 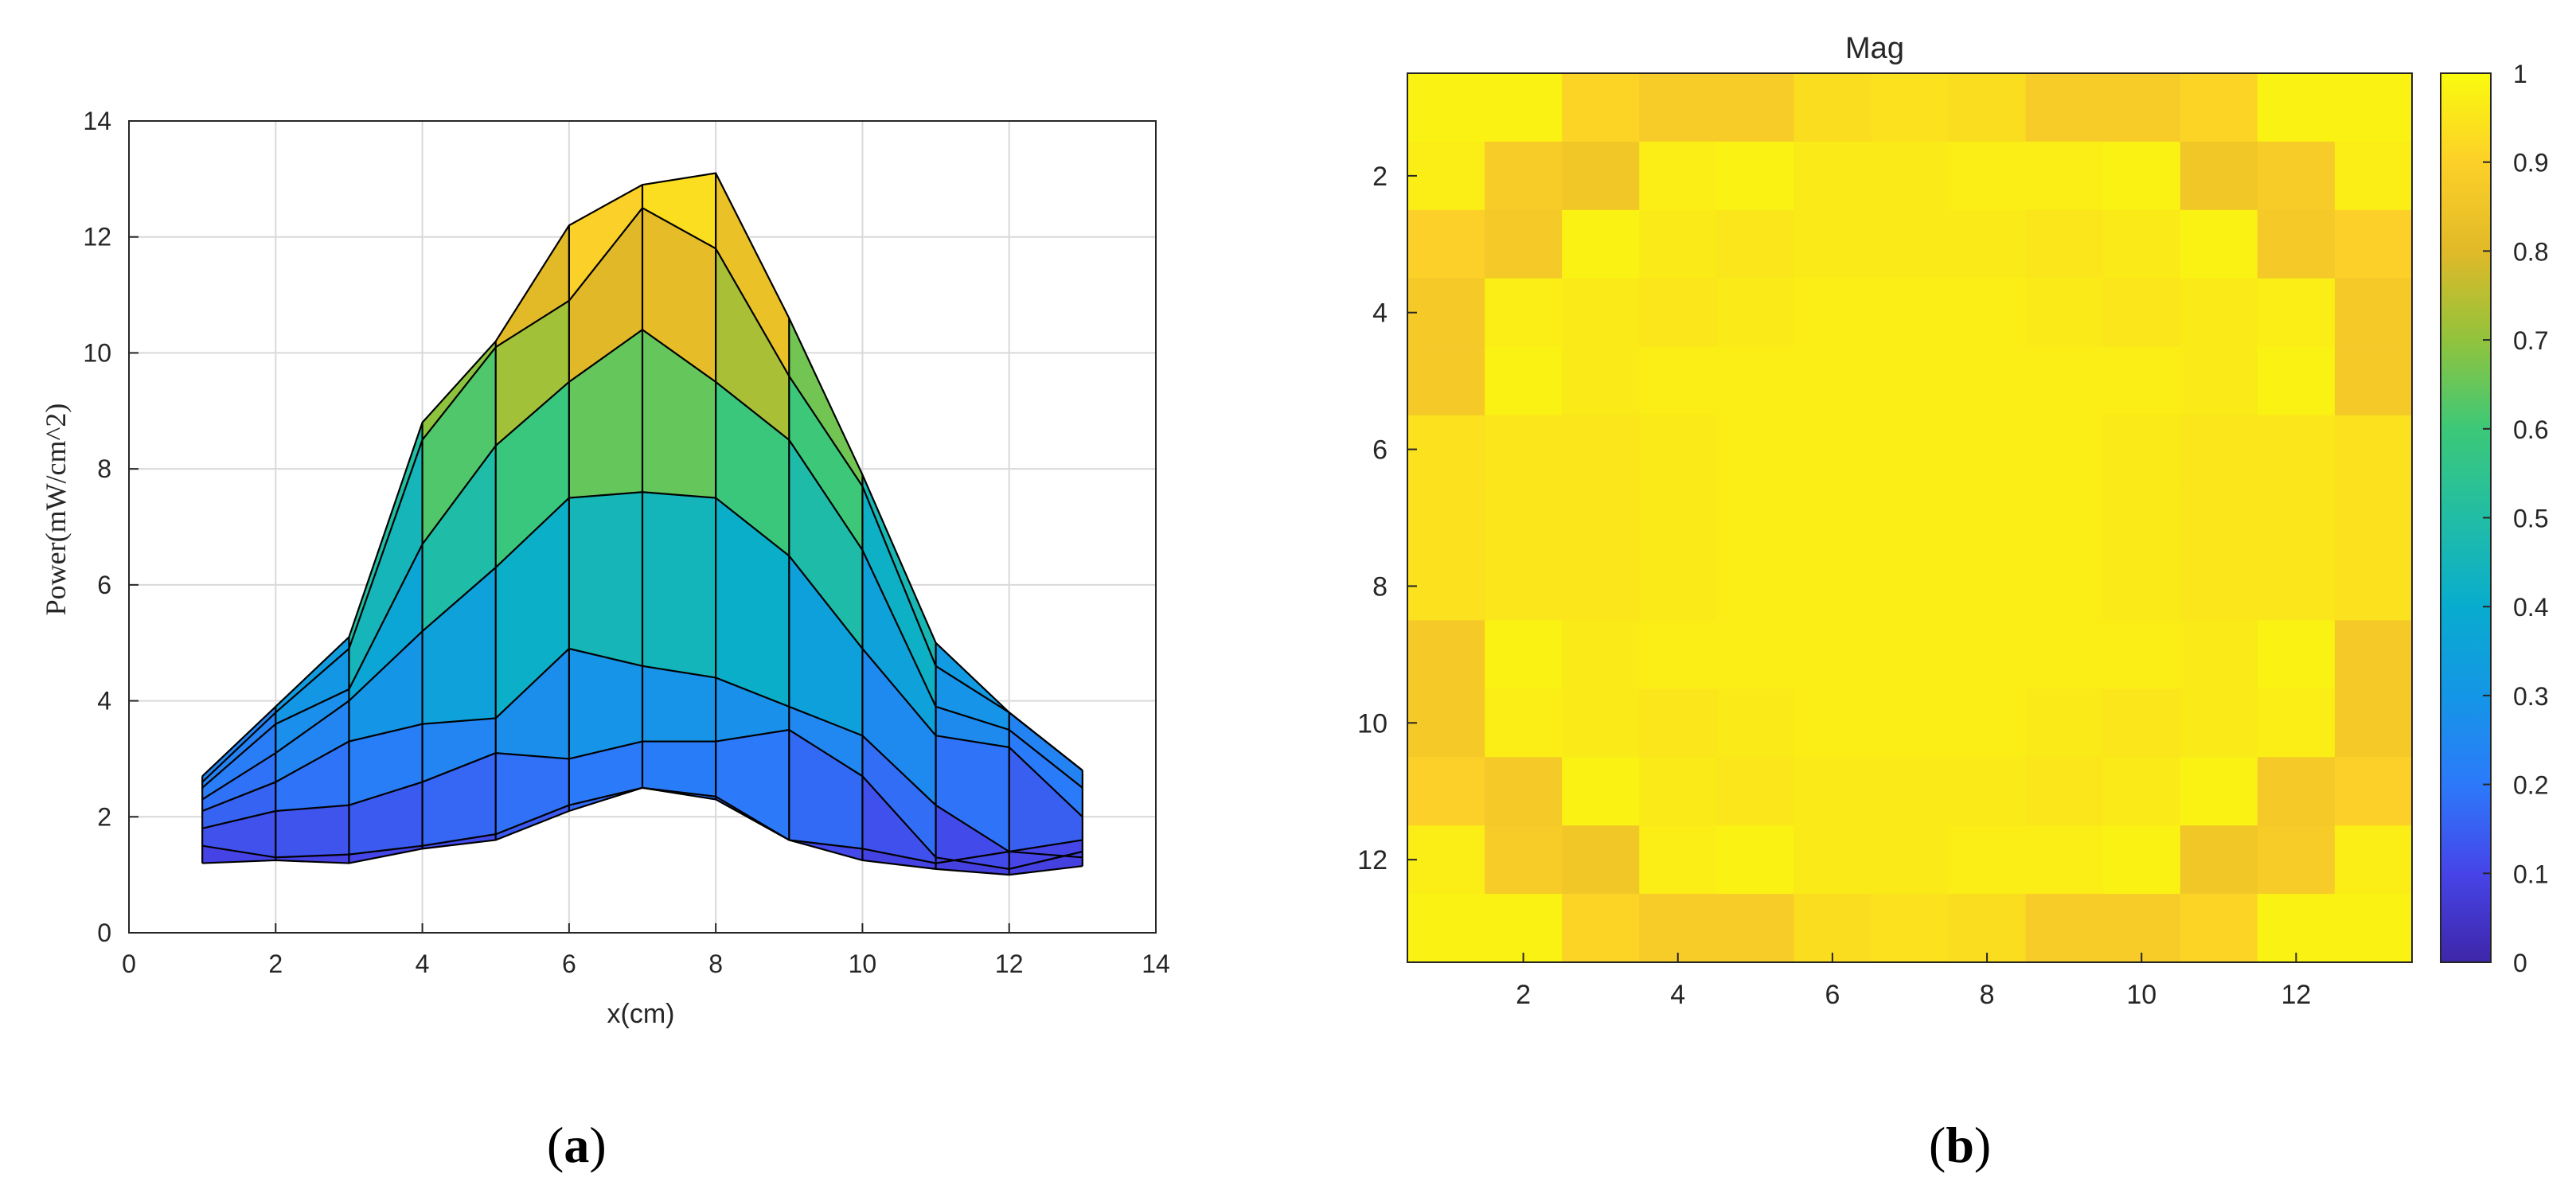 I want to click on caption-a: (a), so click(x=577, y=1145).